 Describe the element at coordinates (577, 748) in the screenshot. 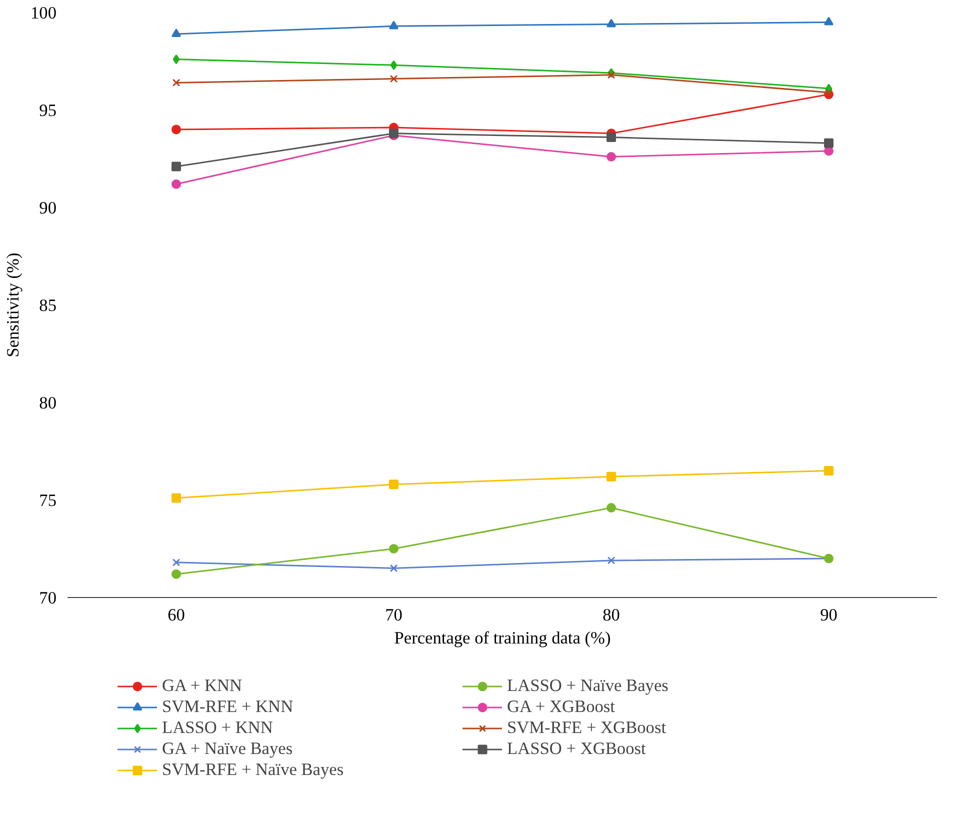

I see `legend-label: LASSO + XGBoost` at that location.